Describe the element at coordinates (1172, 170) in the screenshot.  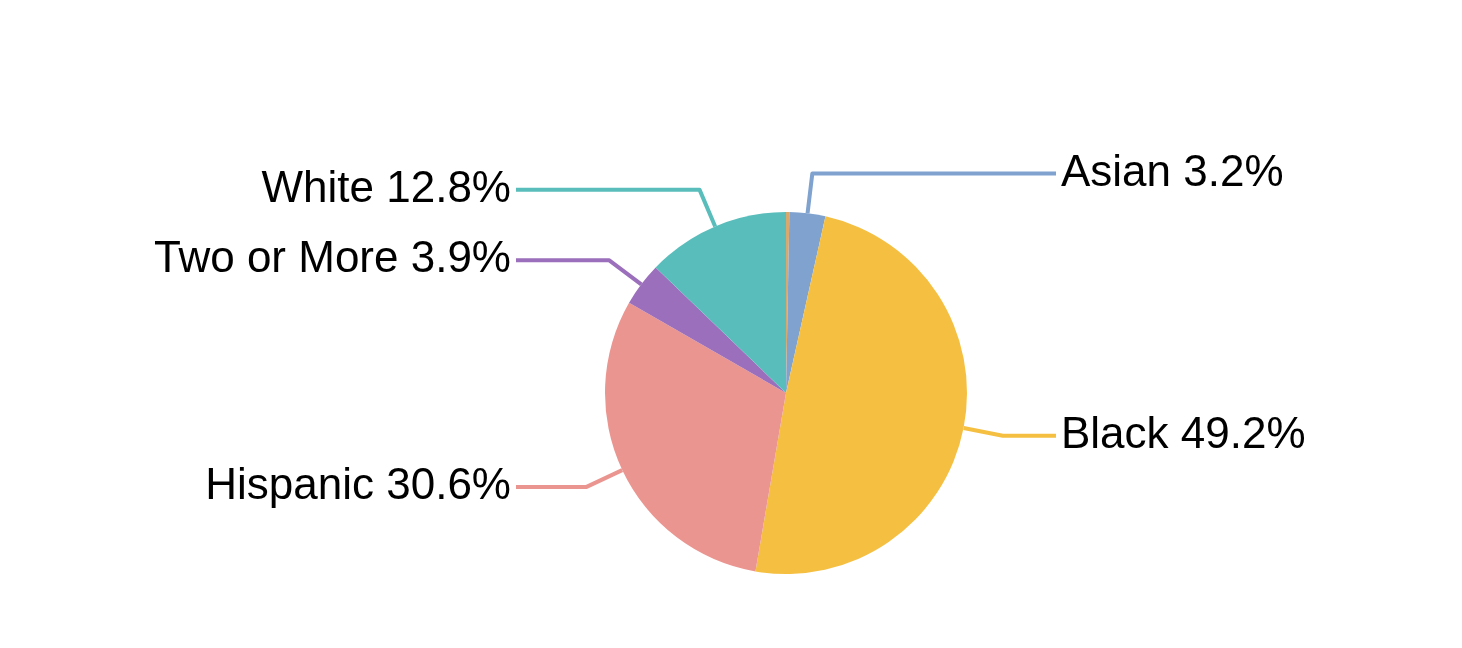
I see `slice-label: Asian 3.2%` at that location.